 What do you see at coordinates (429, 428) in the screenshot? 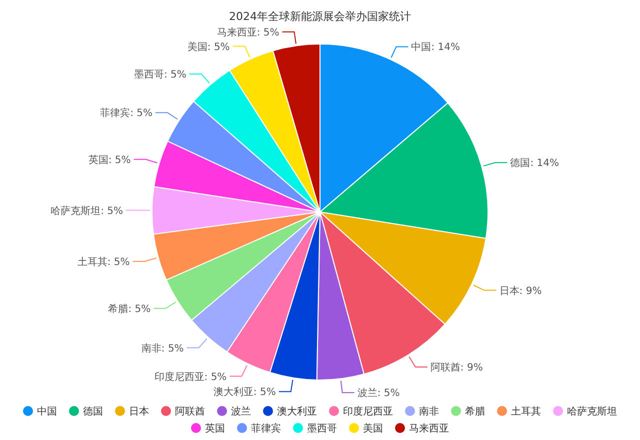
I see `legend-label: 马来西亚` at bounding box center [429, 428].